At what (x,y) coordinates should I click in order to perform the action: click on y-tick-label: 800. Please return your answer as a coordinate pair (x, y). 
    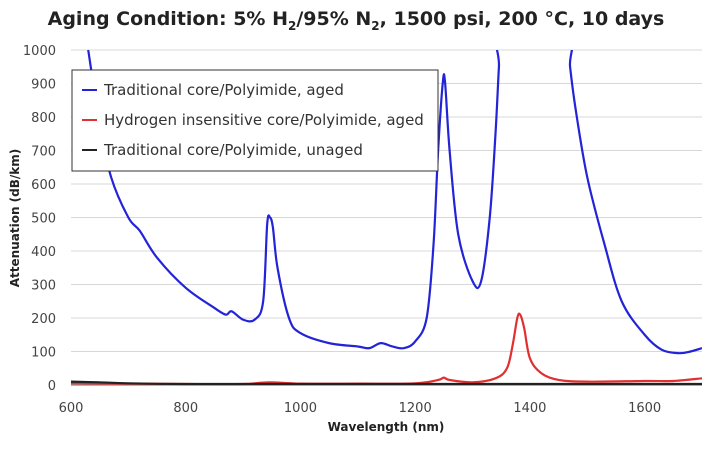
    Looking at the image, I should click on (43, 118).